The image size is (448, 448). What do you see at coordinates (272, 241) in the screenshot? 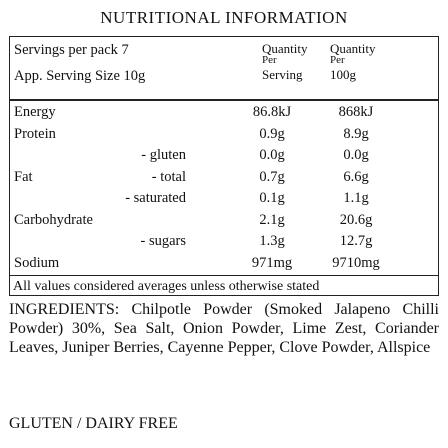
I see `value-serving: 1.3g` at bounding box center [272, 241].